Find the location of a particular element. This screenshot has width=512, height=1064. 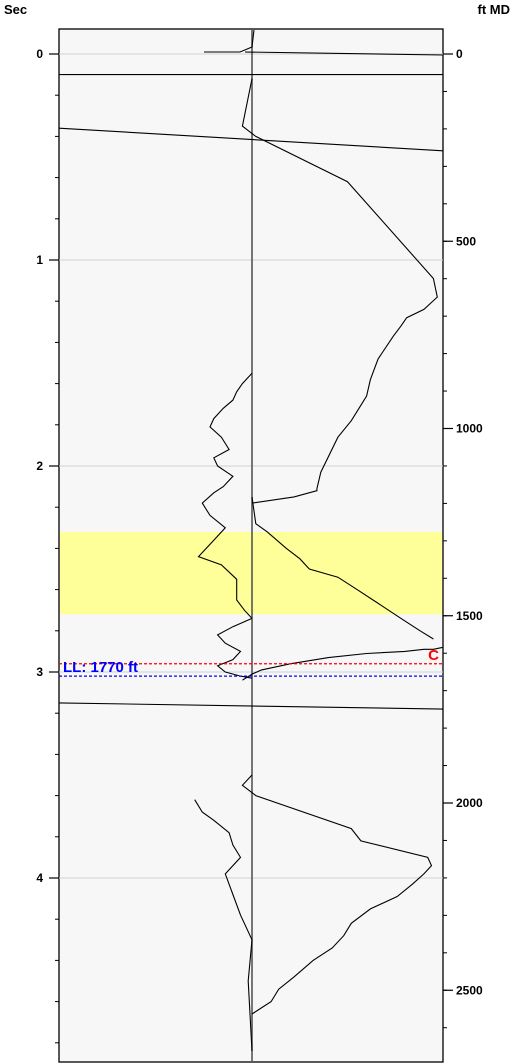

left-axis-tick-label: 4 is located at coordinates (39, 878).